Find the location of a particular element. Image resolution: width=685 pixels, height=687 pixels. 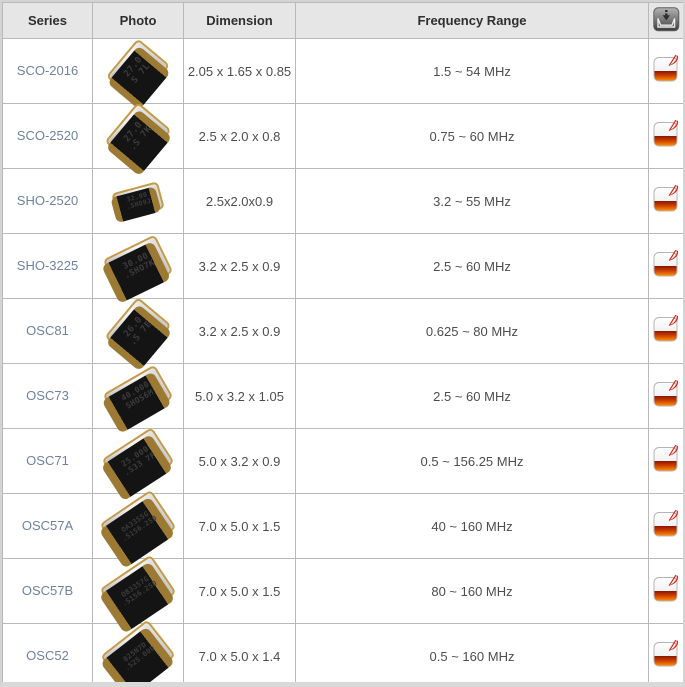

photo-cell: 30.00 .SHO7K is located at coordinates (138, 266).